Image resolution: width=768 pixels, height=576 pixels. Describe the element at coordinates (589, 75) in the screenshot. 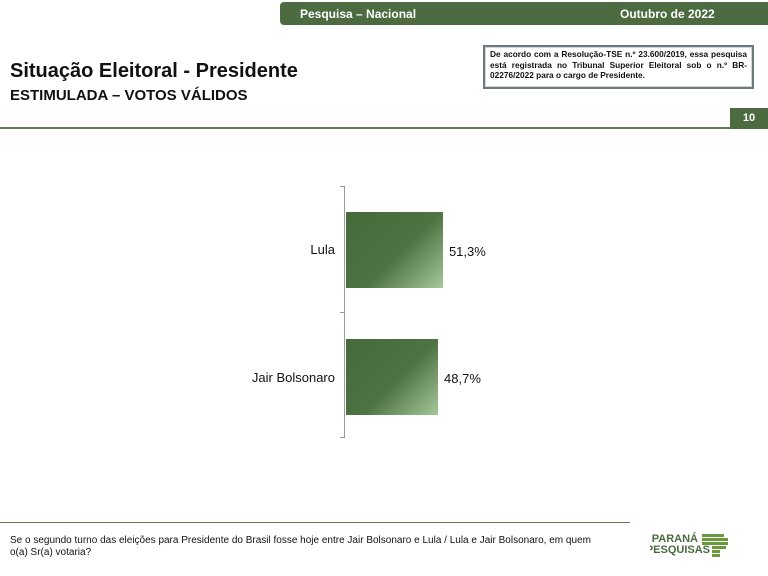

I see `tse-text-end: para o cargo de Presidente.` at that location.